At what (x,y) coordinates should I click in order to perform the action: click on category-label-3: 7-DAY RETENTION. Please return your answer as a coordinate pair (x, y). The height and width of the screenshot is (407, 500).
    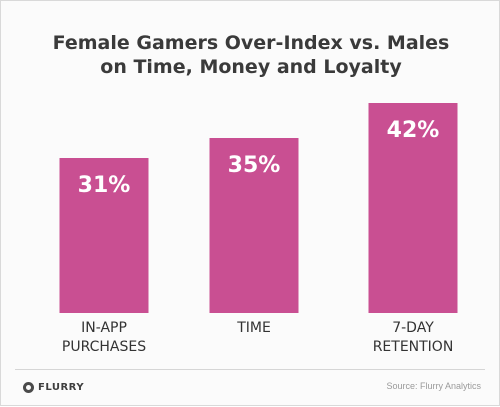
    Looking at the image, I should click on (413, 337).